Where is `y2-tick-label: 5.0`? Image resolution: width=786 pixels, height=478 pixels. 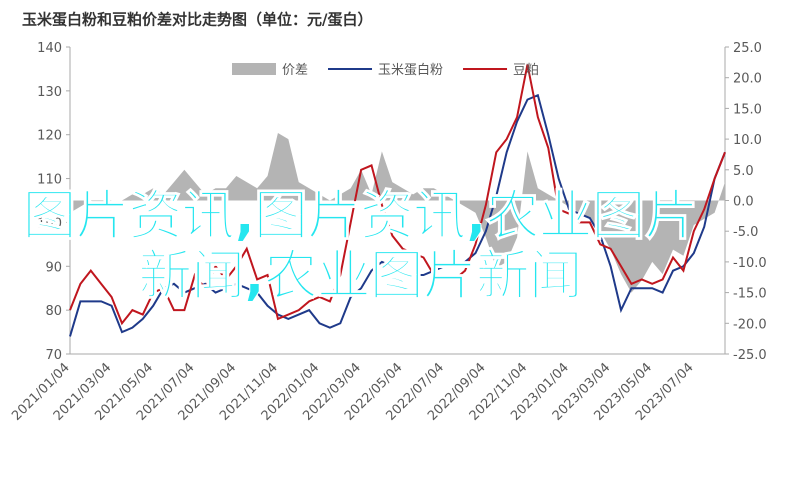
y2-tick-label: 5.0 is located at coordinates (743, 171).